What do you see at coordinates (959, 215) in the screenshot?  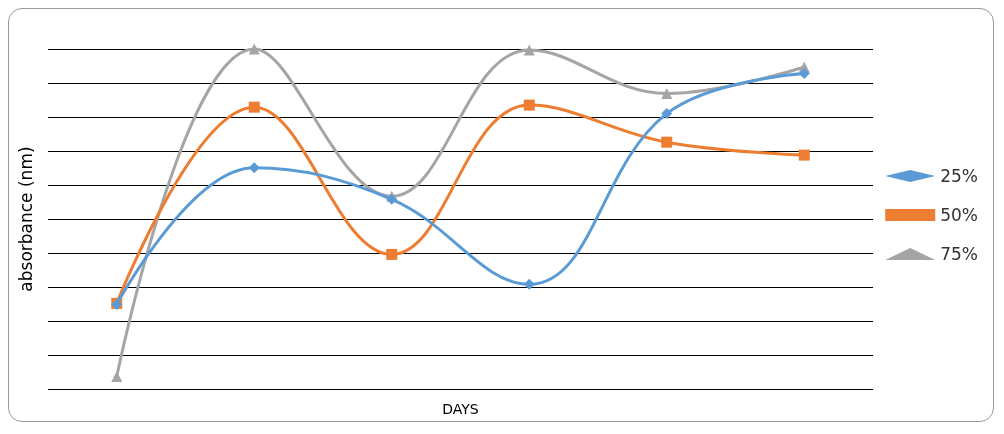 I see `legend-label: 50%` at bounding box center [959, 215].